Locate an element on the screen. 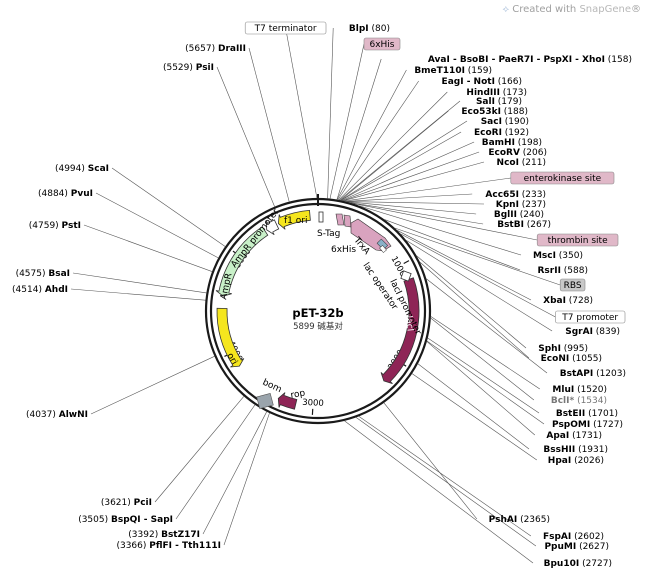  enzyme-position: (233) is located at coordinates (532, 195).